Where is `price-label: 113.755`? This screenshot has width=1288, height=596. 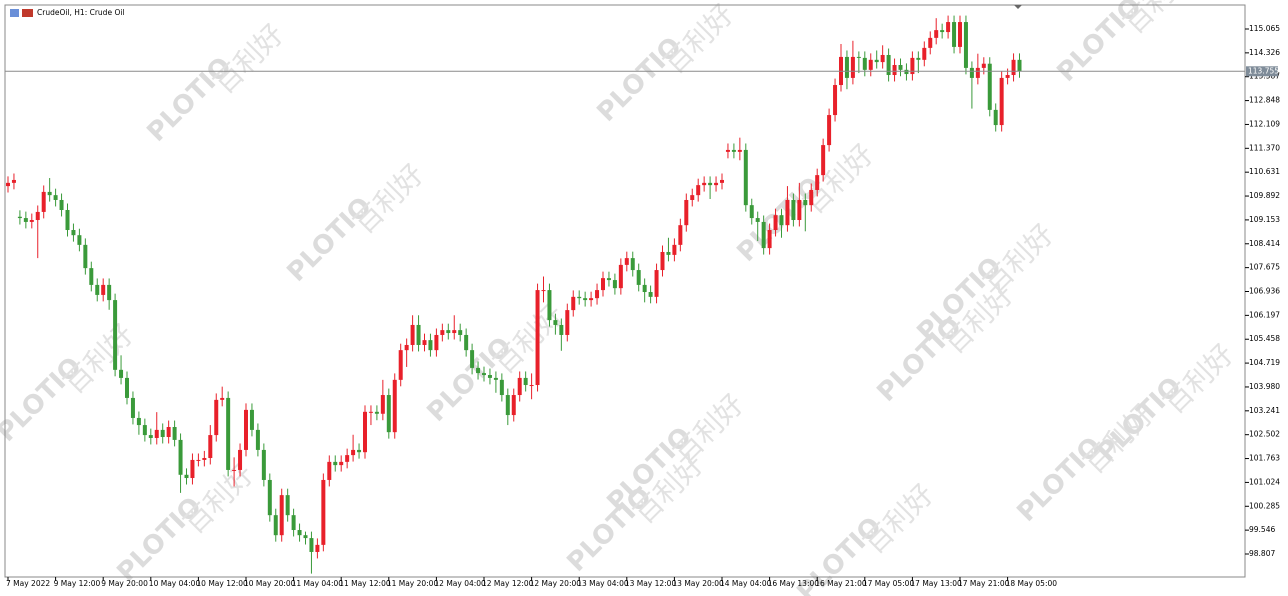 price-label: 113.755 is located at coordinates (1263, 70).